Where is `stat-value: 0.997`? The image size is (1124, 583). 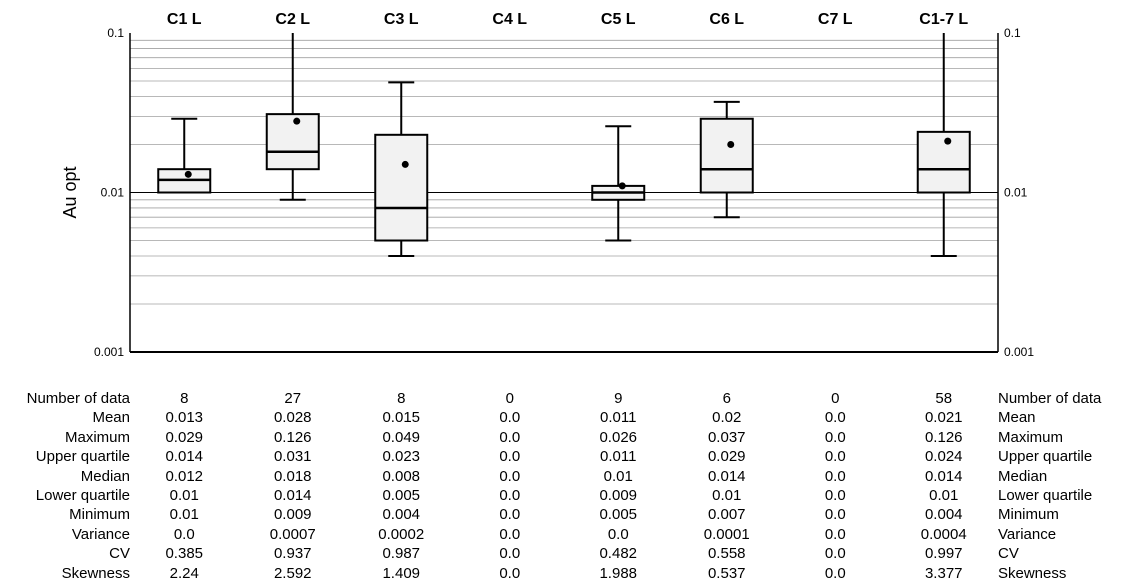
stat-value: 0.997 is located at coordinates (943, 554).